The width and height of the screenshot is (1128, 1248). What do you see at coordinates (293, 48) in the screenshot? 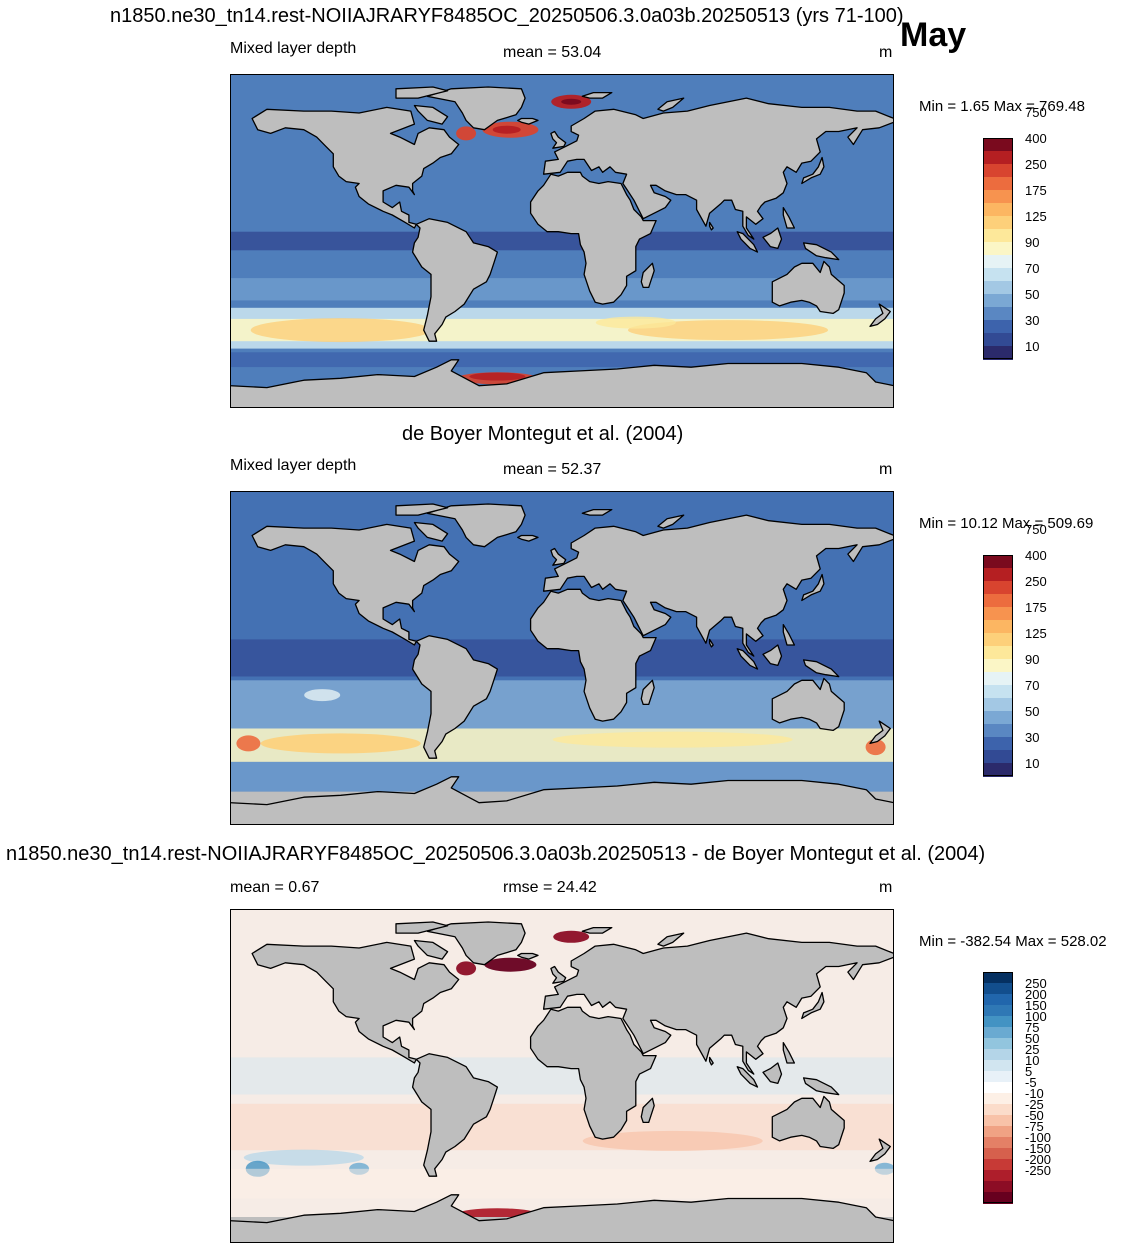
I see `panel1-variable-label: Mixed layer depth` at bounding box center [293, 48].